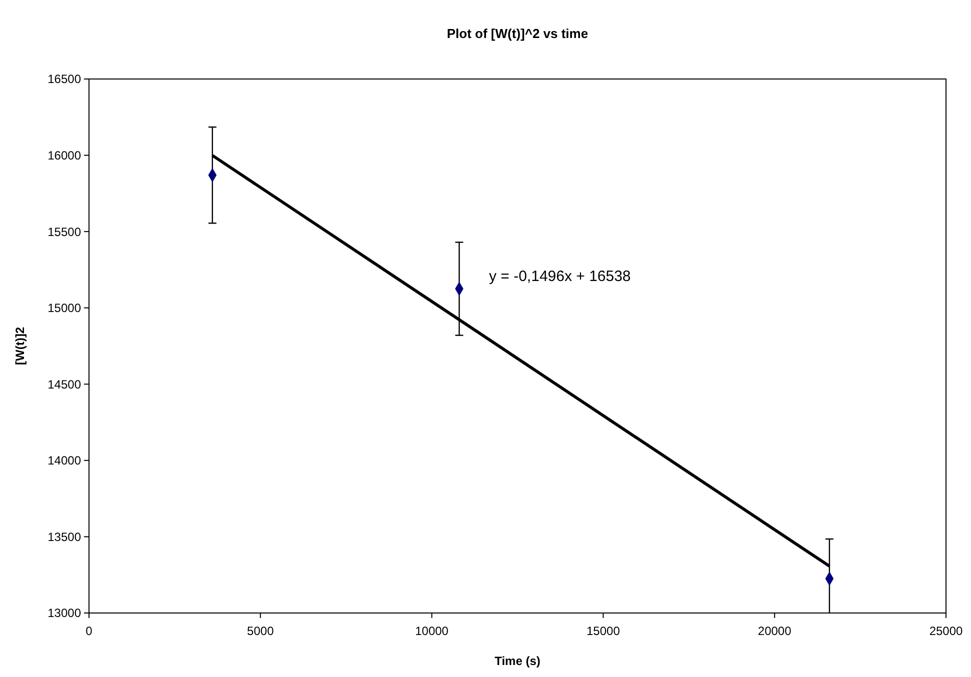 The image size is (971, 677). I want to click on y-tick-label: 15500, so click(65, 231).